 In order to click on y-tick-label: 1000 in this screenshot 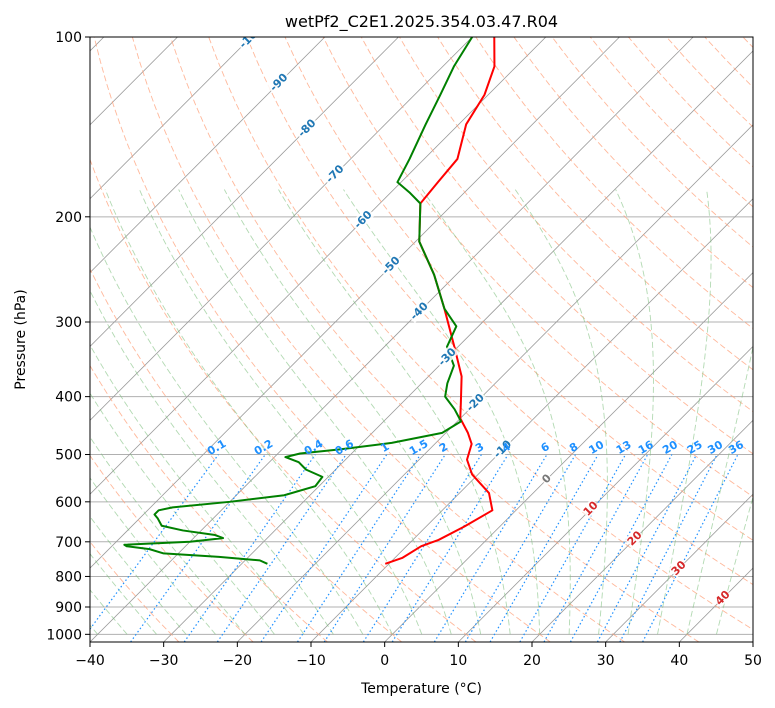, I will do `click(64, 635)`.